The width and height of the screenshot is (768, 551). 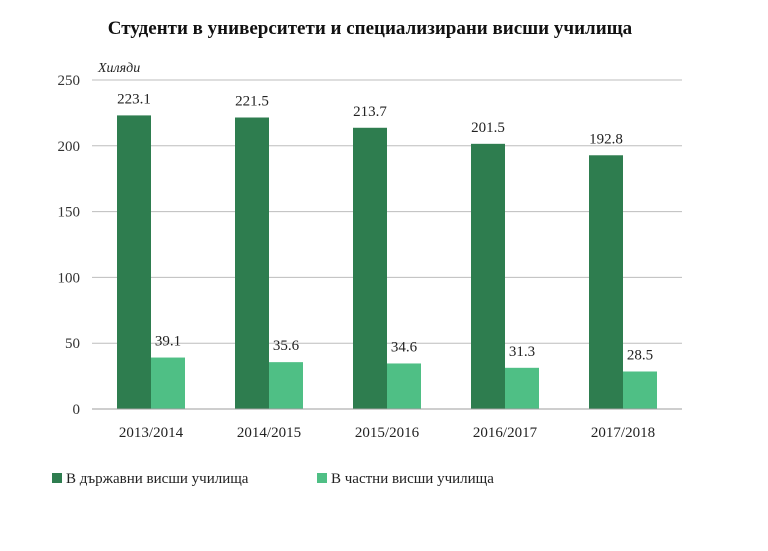 I want to click on data-label: 223.1, so click(x=134, y=99).